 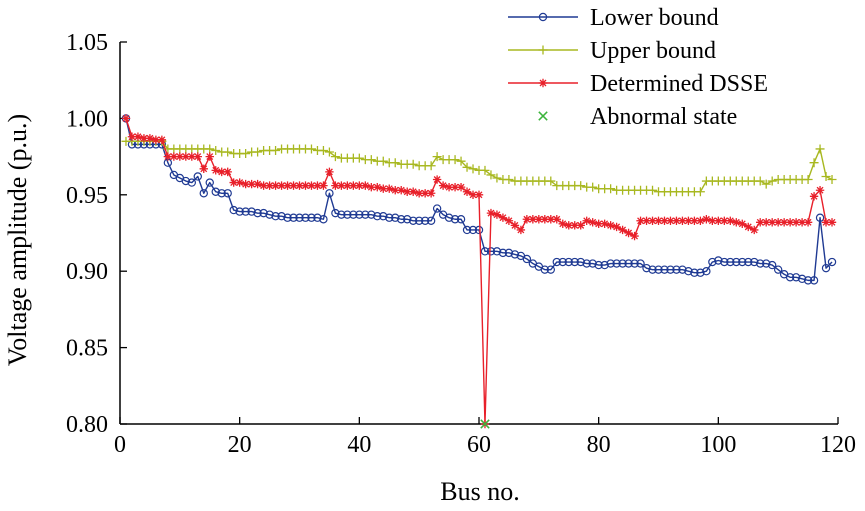 I want to click on series-abnormal-state, so click(x=485, y=424).